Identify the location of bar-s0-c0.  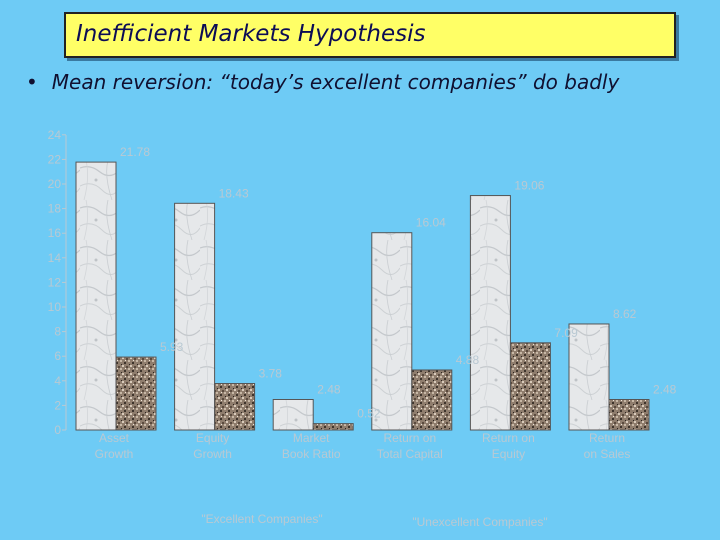
(96, 296).